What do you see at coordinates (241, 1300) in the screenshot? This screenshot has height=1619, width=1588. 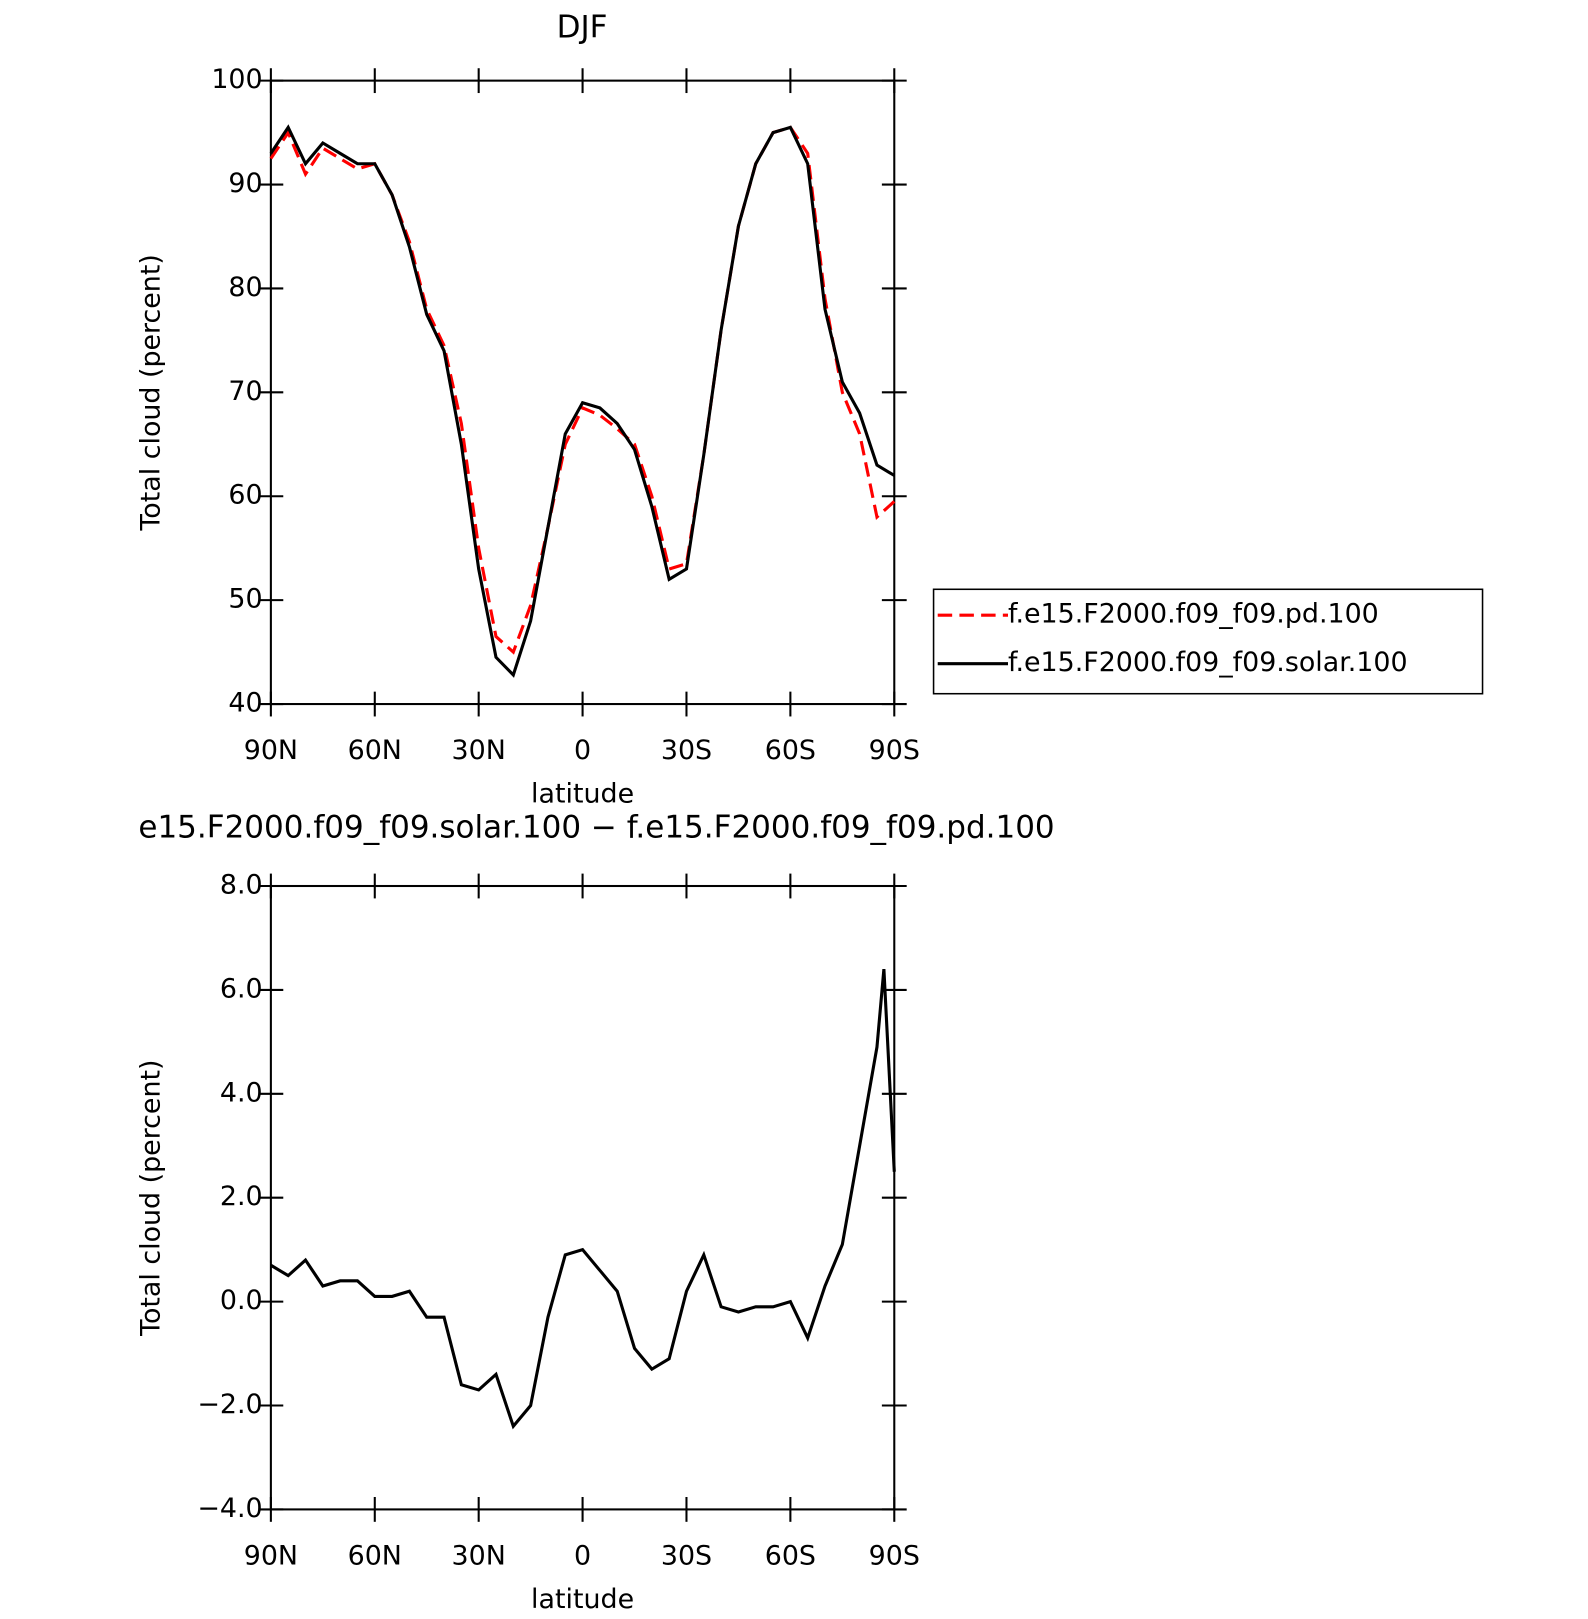 I see `y-tick-label: 0.0` at bounding box center [241, 1300].